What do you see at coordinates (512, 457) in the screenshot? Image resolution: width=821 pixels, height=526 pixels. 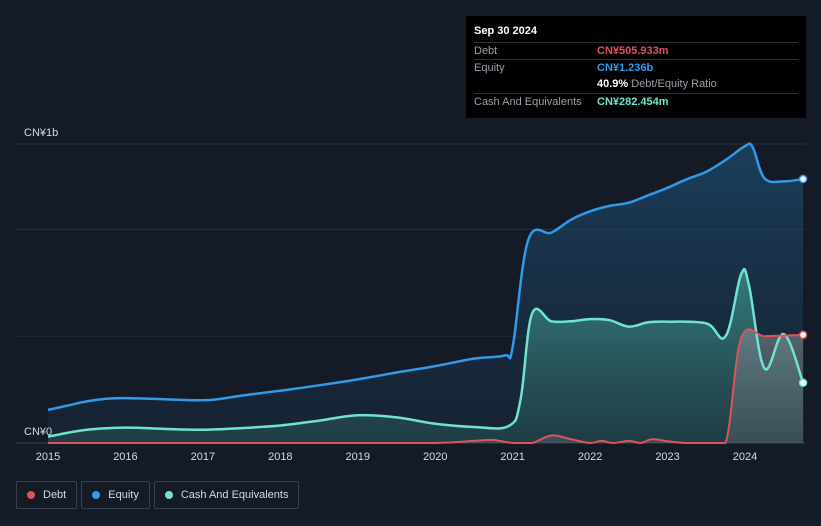 I see `x-tick-label: 2021` at bounding box center [512, 457].